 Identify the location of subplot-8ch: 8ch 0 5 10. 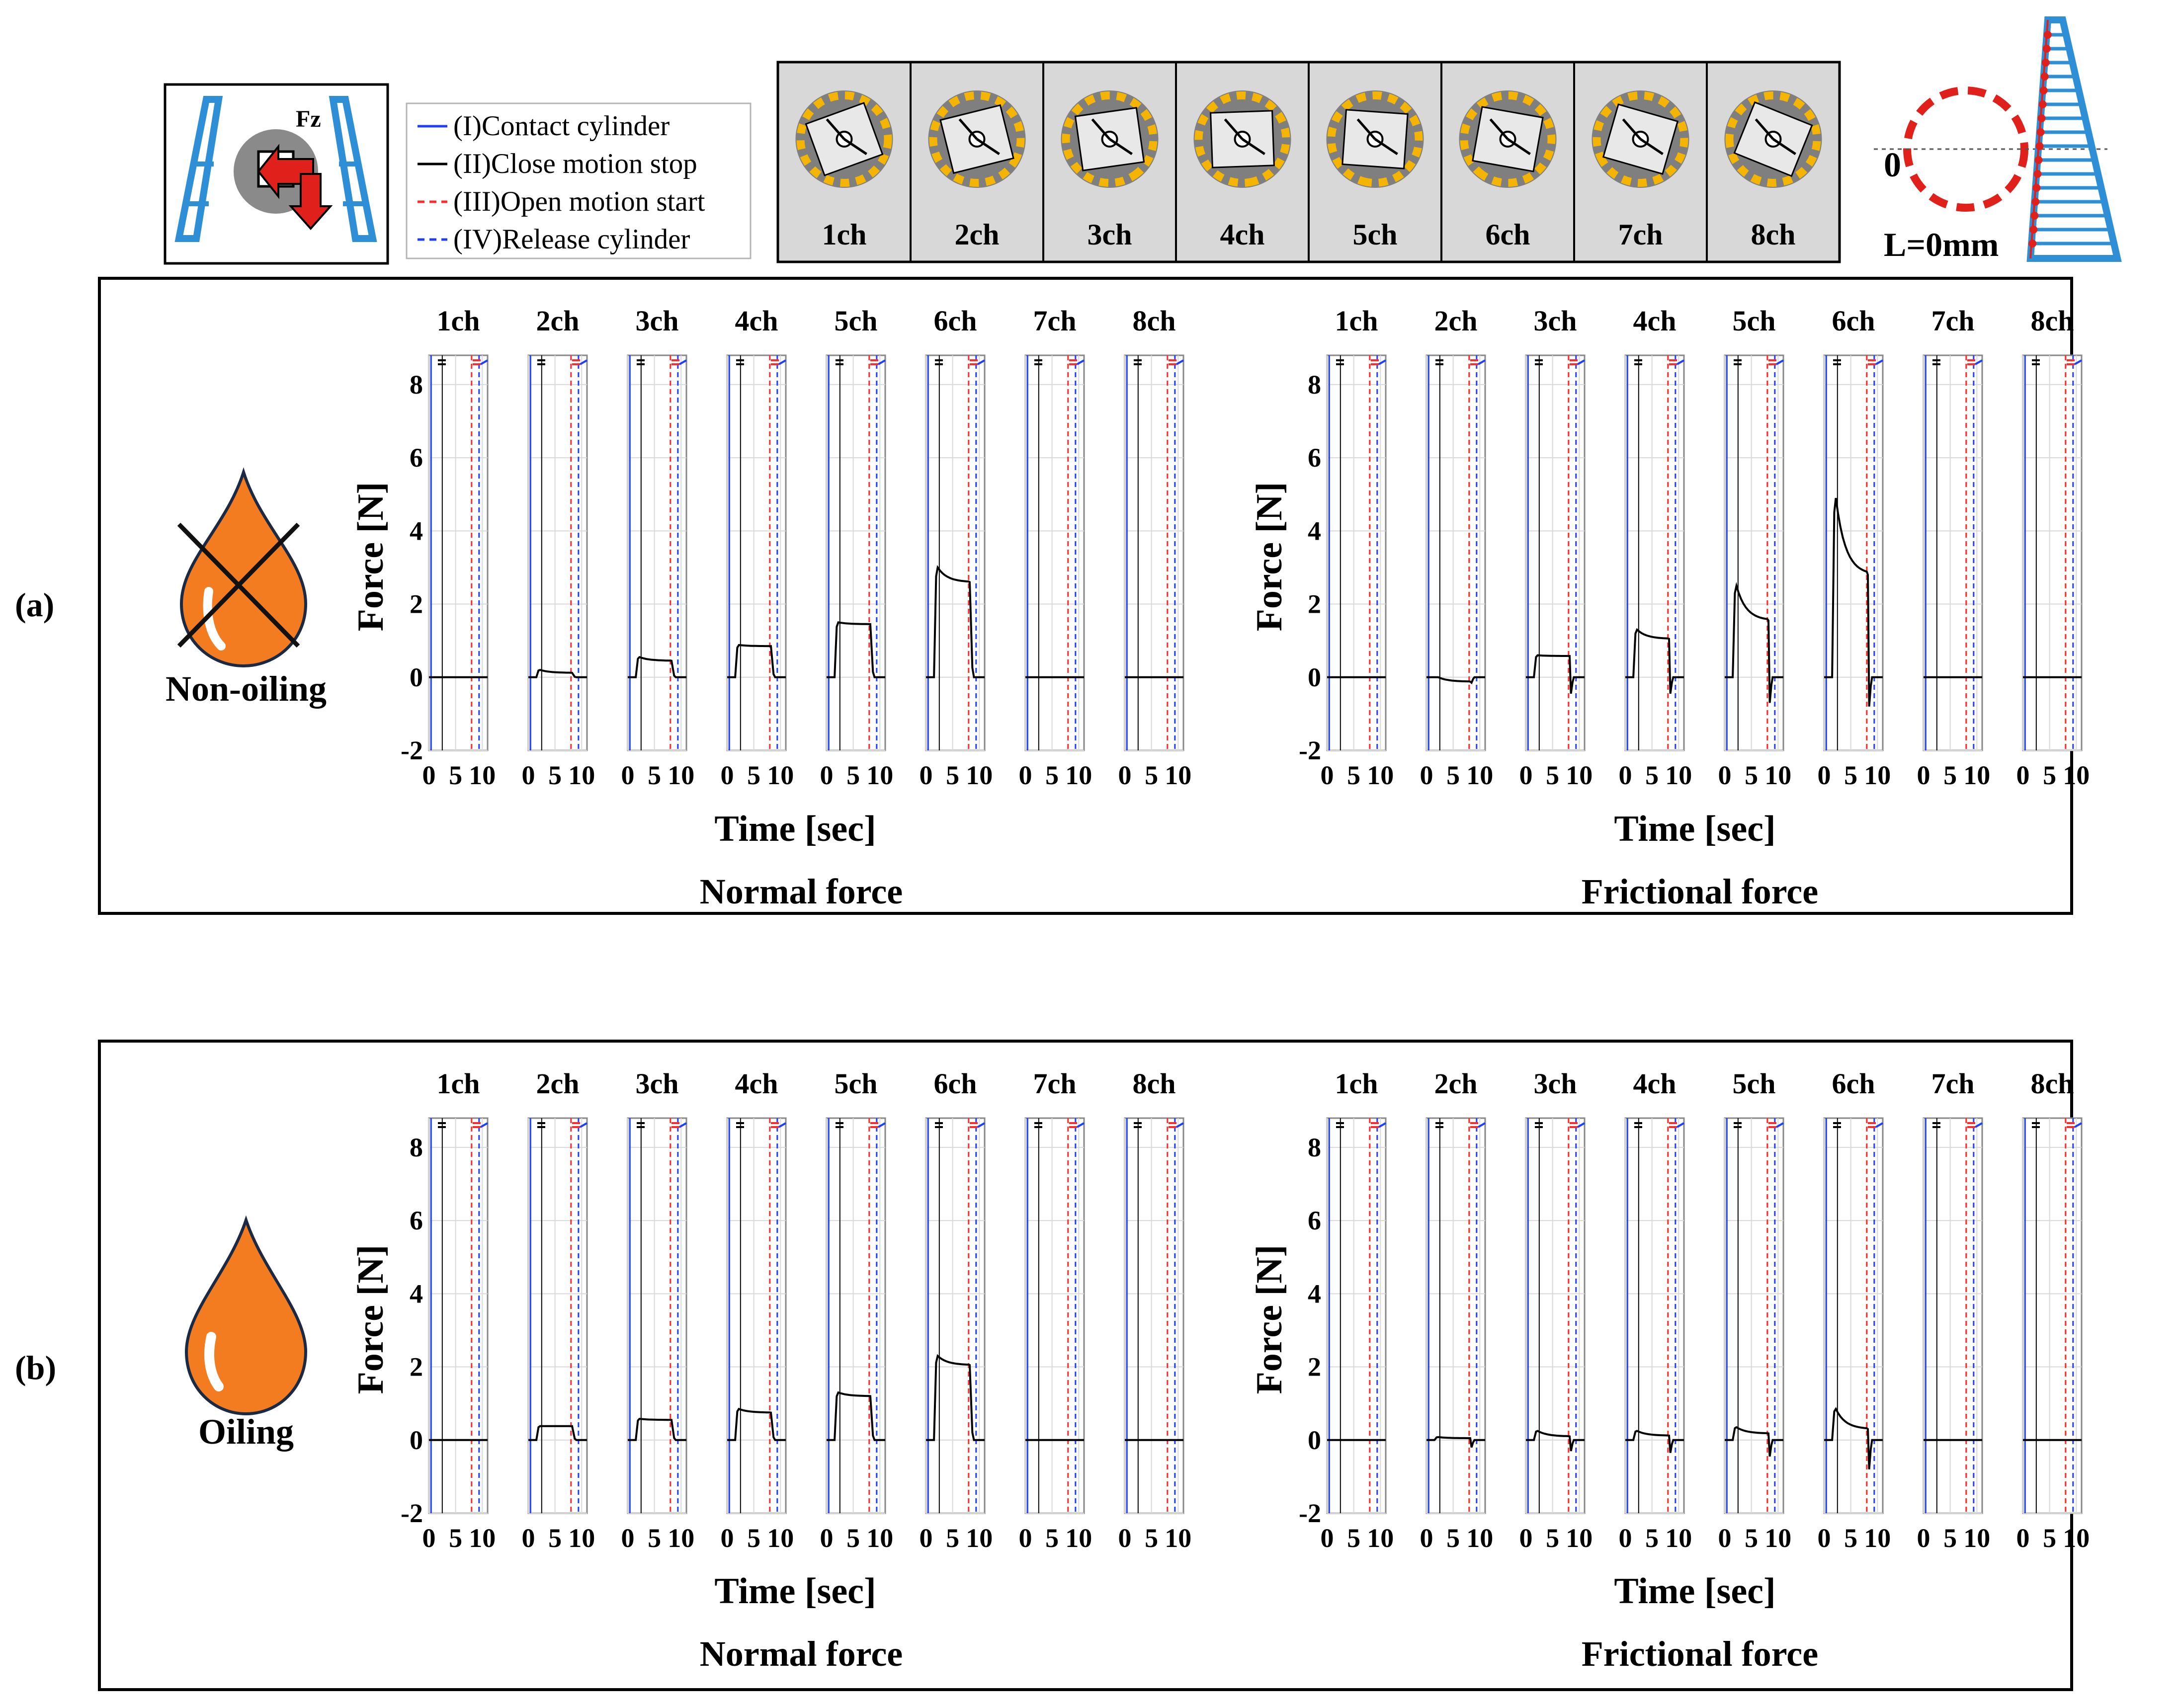
(1155, 1310).